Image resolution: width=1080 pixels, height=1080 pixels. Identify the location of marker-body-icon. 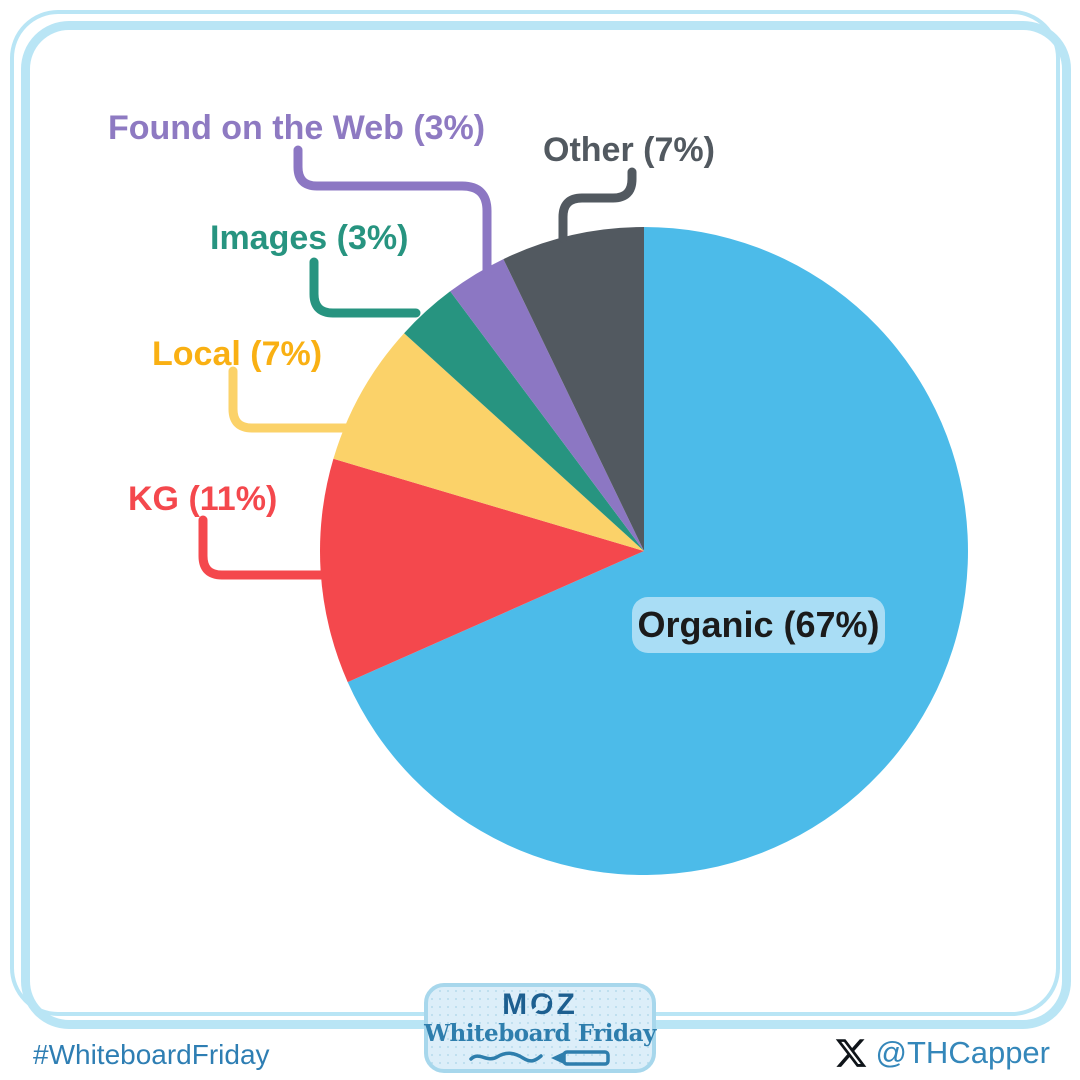
(586, 1058).